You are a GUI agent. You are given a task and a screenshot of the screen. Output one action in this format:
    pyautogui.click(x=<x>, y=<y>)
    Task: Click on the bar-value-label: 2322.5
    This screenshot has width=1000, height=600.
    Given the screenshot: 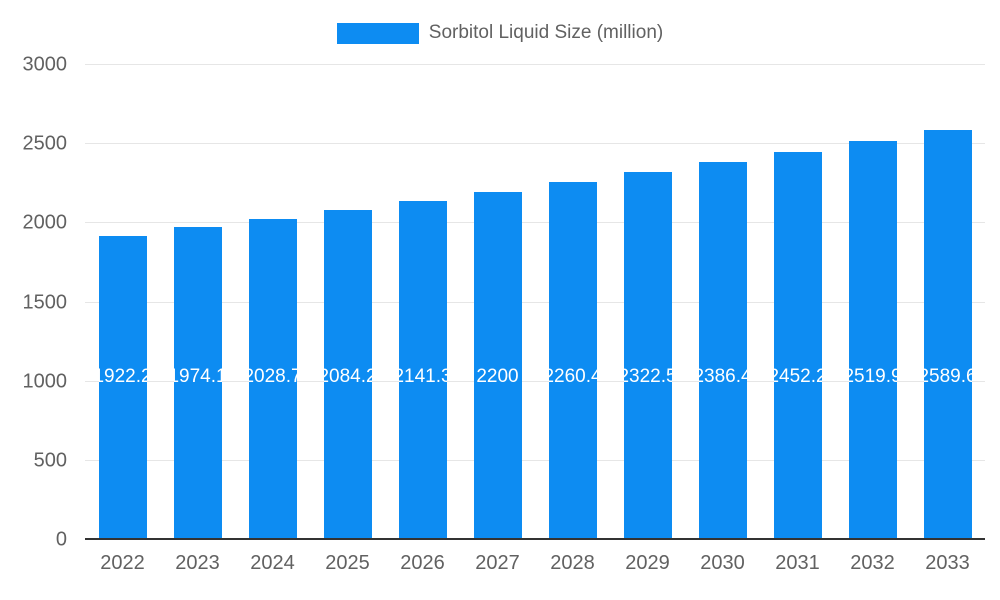 What is the action you would take?
    pyautogui.click(x=647, y=376)
    